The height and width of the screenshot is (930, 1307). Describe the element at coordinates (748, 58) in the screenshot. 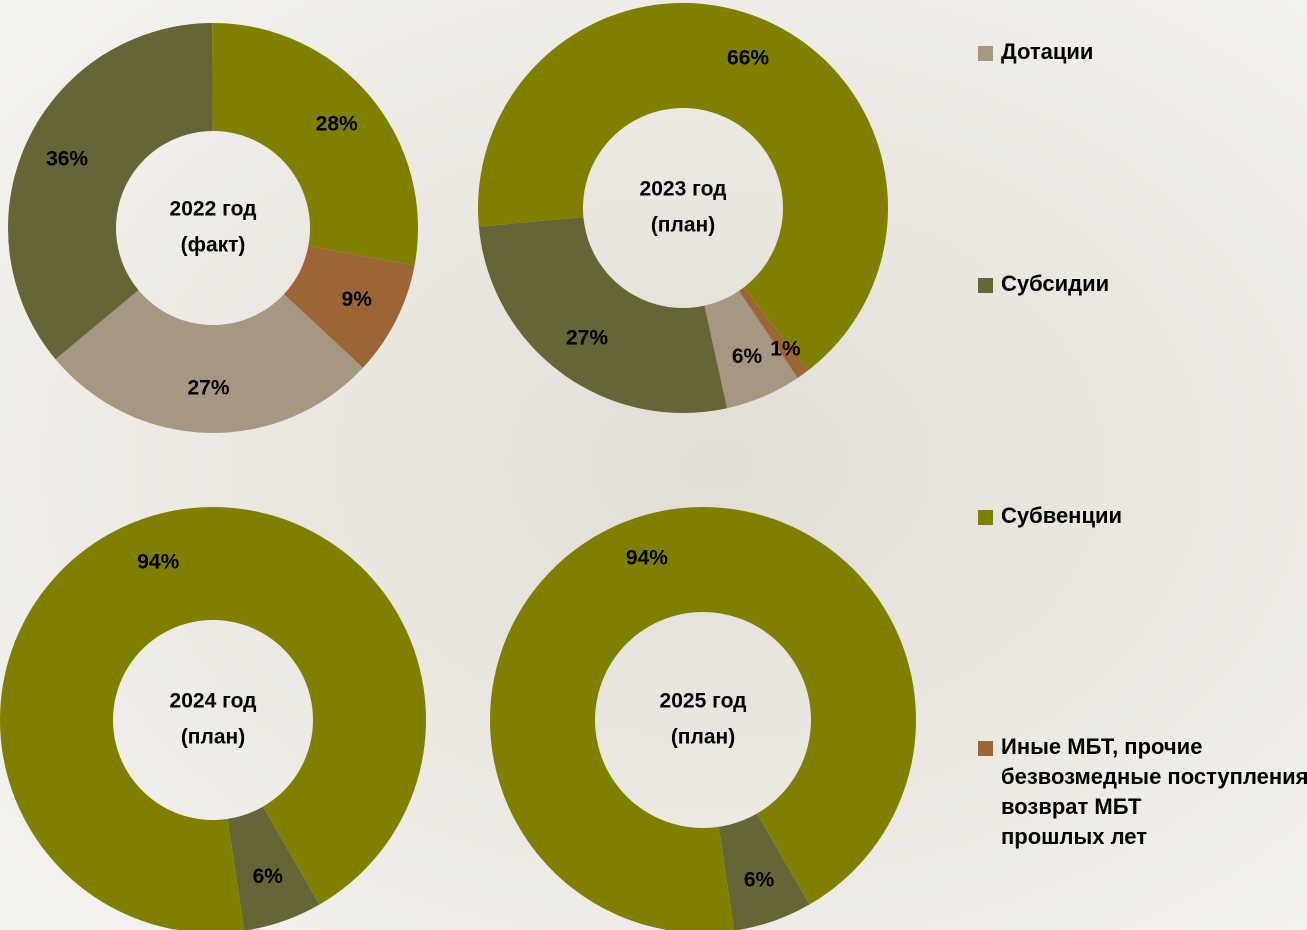

I see `data-label: 66%` at that location.